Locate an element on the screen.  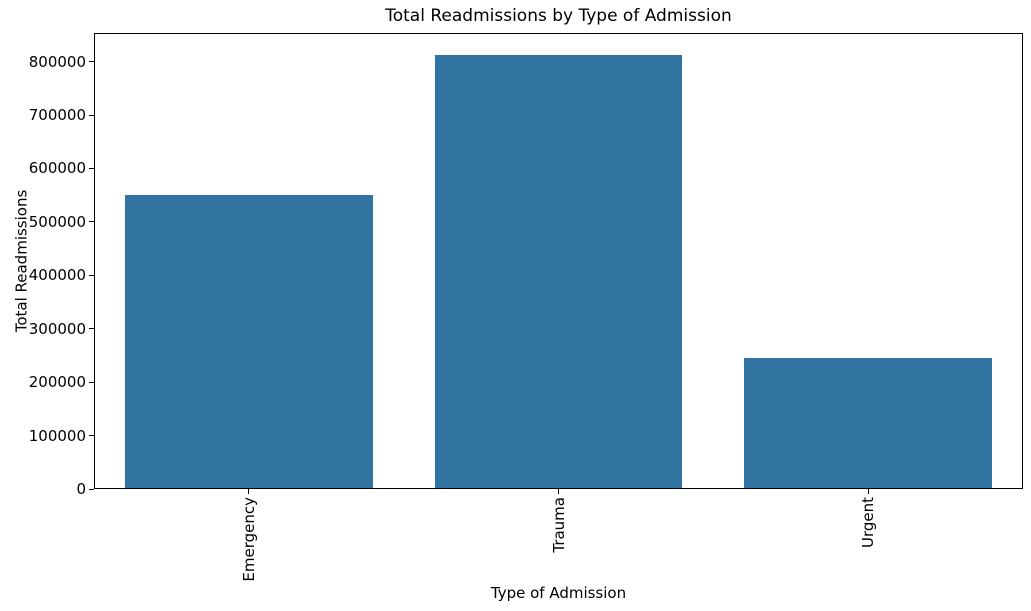
x-tick-label: Emergency is located at coordinates (248, 539).